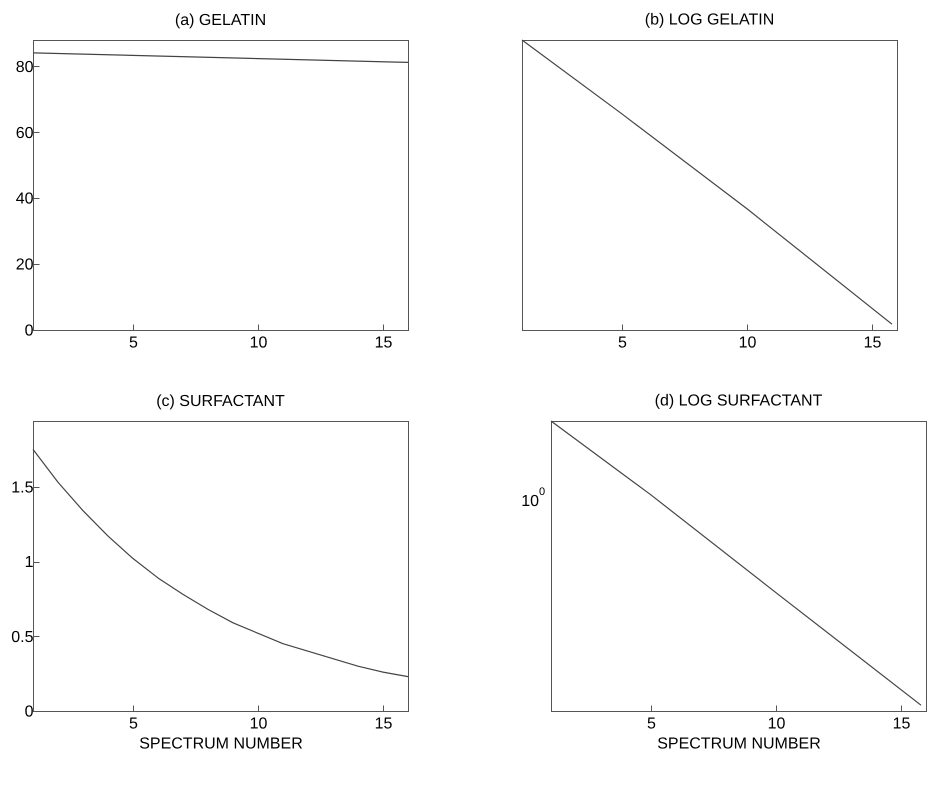 The image size is (932, 795). What do you see at coordinates (220, 563) in the screenshot?
I see `line-series` at bounding box center [220, 563].